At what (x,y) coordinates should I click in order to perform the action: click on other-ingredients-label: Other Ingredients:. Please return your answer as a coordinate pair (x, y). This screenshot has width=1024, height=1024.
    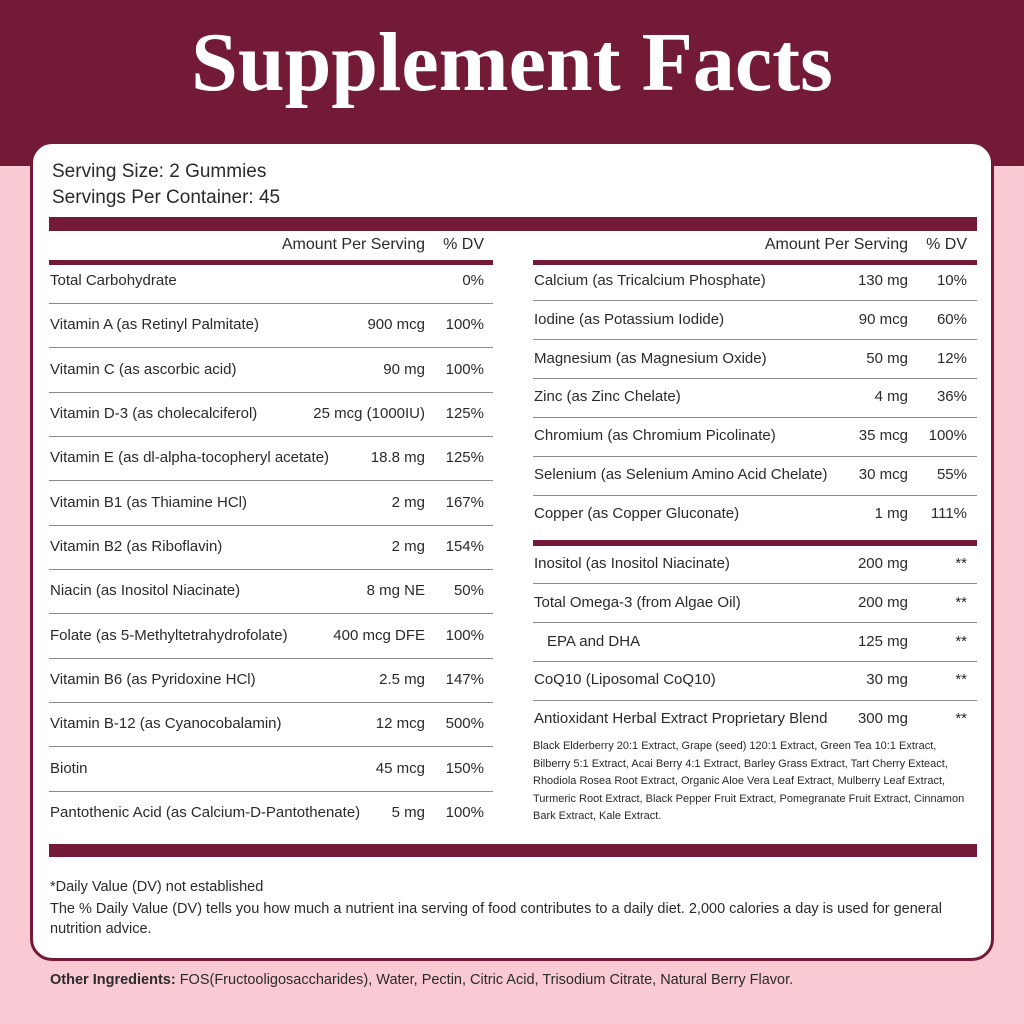
    Looking at the image, I should click on (113, 980).